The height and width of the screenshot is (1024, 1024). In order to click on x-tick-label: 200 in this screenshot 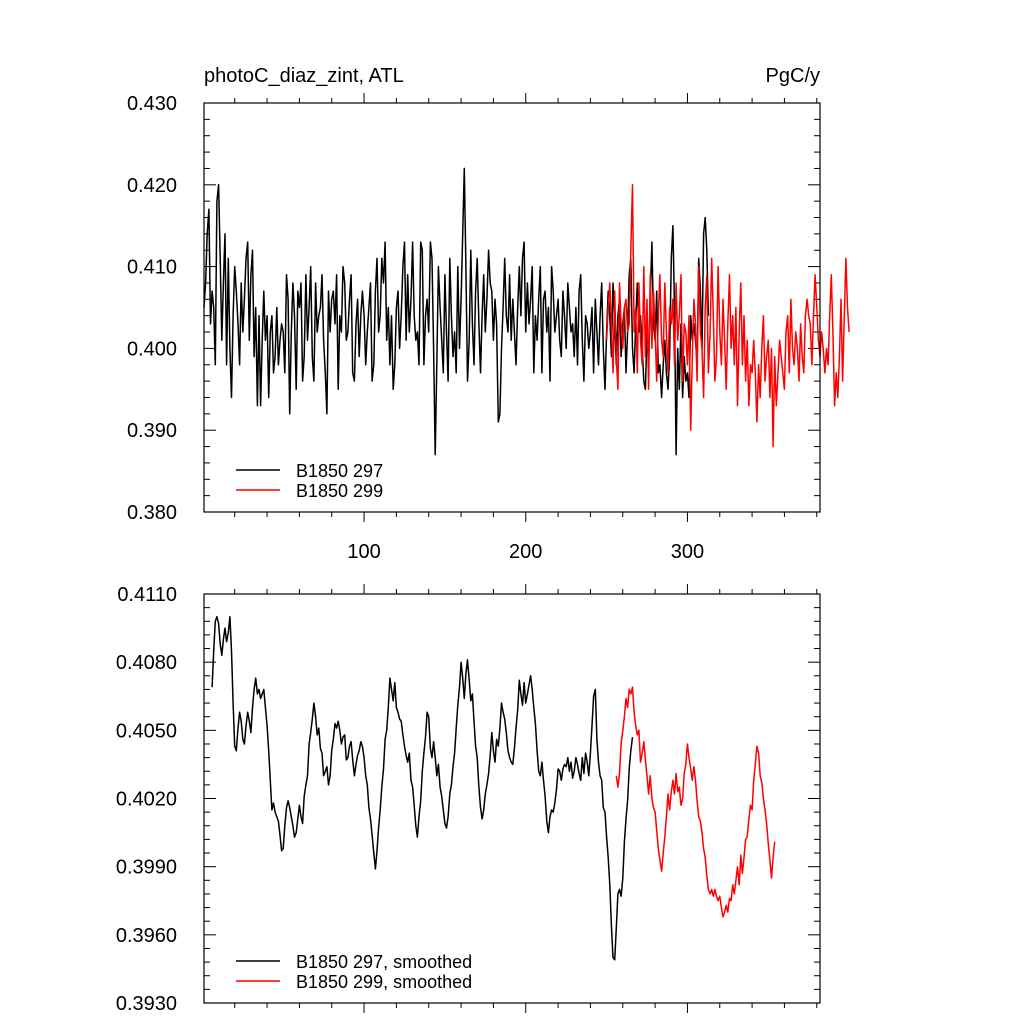, I will do `click(525, 552)`.